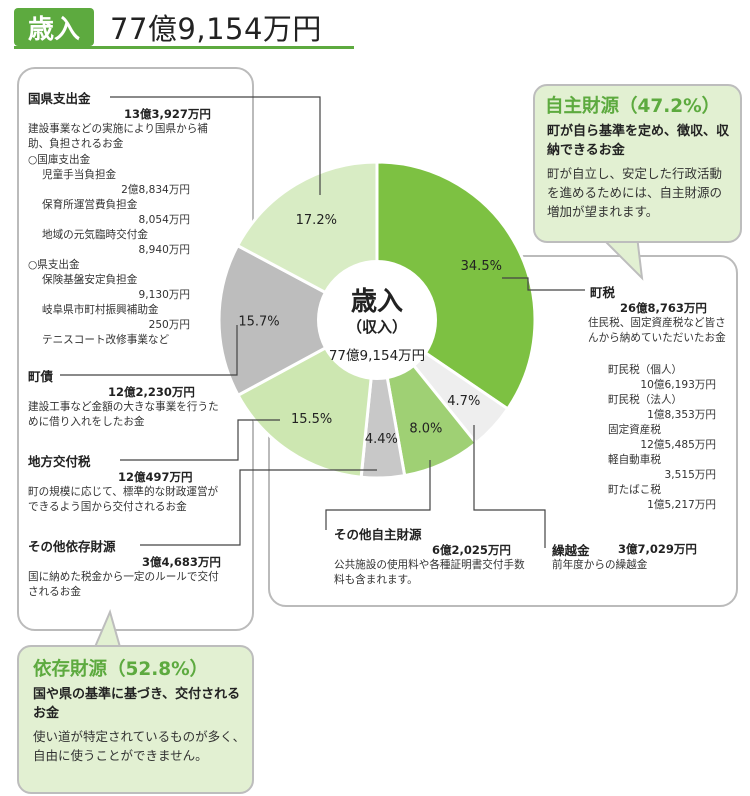 The width and height of the screenshot is (750, 796). Describe the element at coordinates (645, 370) in the screenshot. I see `chozei-sub-item: 町民税（個人）` at that location.